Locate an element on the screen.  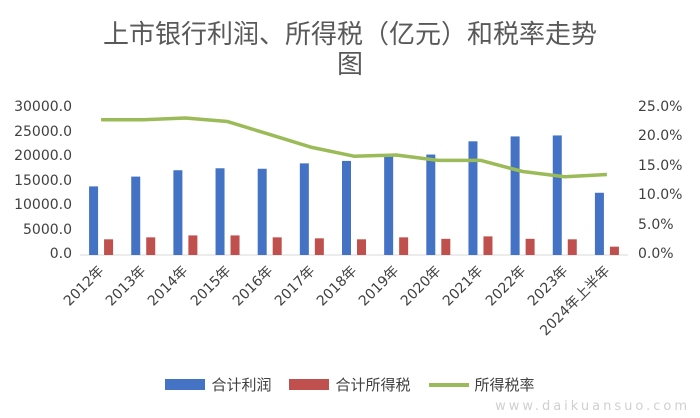
left-tick-label: 15000.0 is located at coordinates (43, 180).